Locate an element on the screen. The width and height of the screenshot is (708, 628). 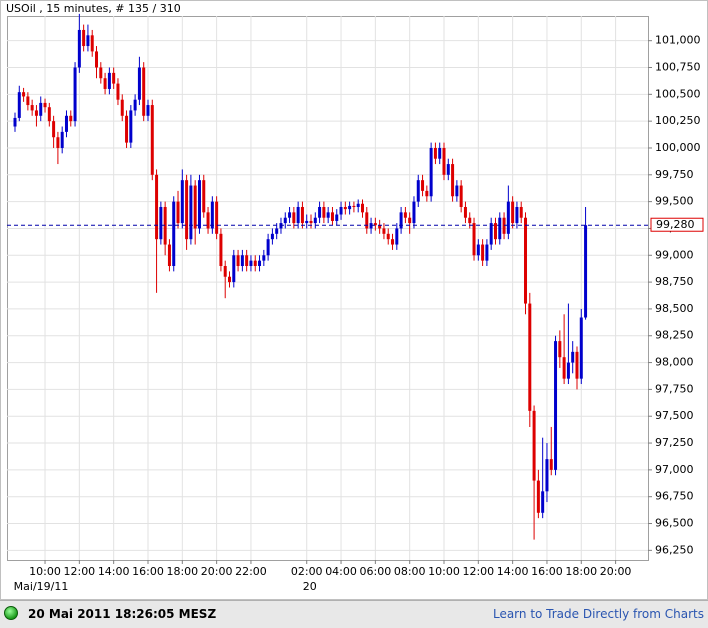
y-tick-label: 100,500 is located at coordinates (678, 93).